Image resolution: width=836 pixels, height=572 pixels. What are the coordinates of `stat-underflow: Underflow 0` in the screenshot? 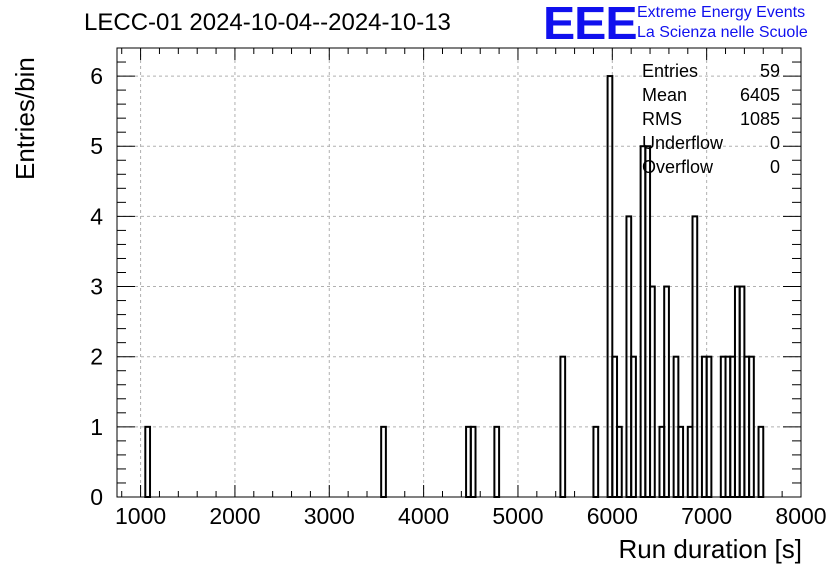 It's located at (711, 144).